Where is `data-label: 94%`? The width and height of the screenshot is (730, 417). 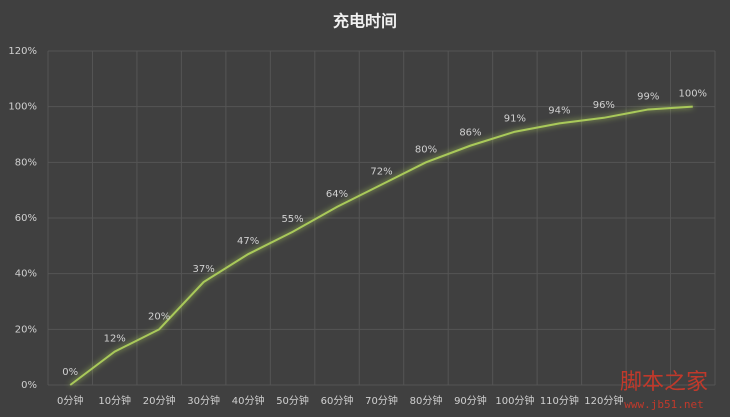 data-label: 94% is located at coordinates (559, 110).